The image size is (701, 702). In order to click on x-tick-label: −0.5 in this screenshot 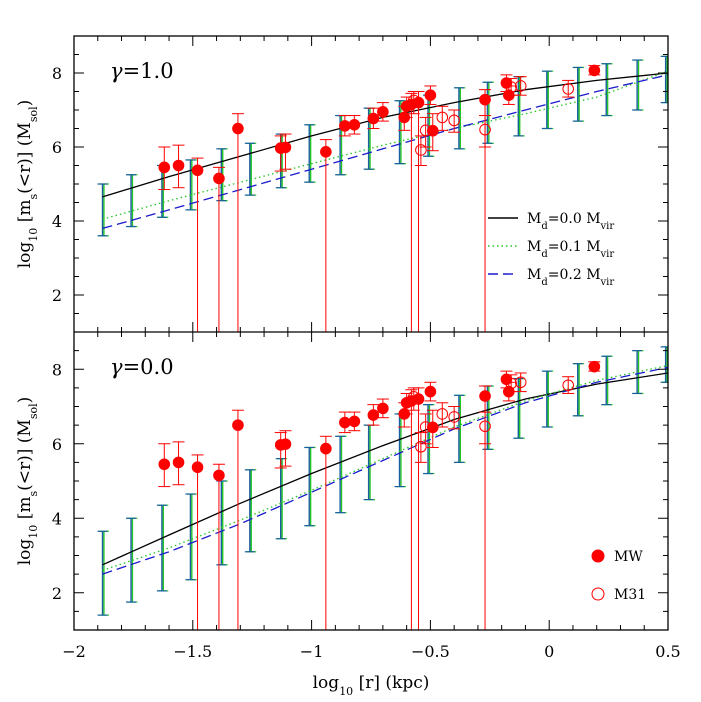, I will do `click(430, 651)`.